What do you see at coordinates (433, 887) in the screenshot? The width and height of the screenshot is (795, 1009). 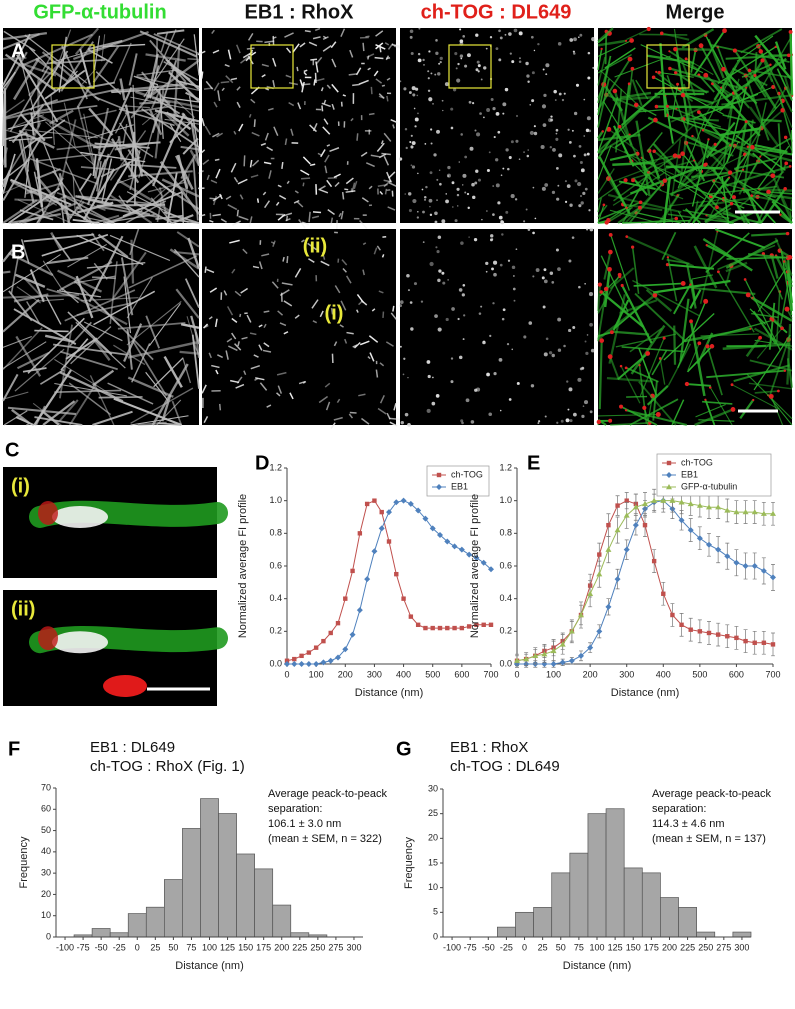 I see `y-tick-label: 10` at bounding box center [433, 887].